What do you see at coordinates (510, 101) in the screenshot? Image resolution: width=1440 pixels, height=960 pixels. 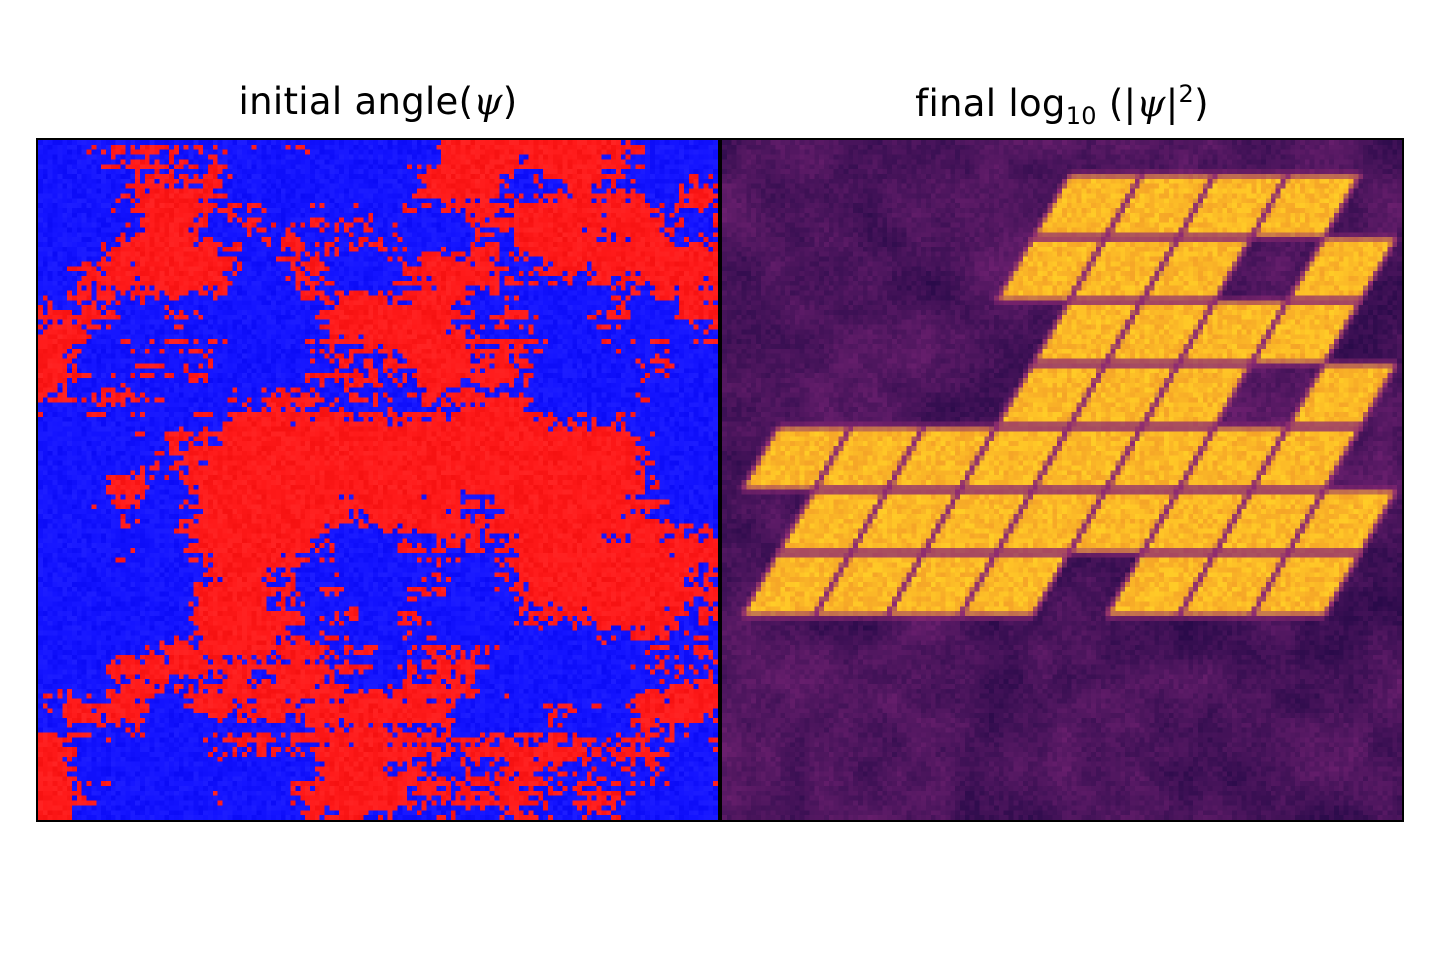 I see `left-title-close: )` at bounding box center [510, 101].